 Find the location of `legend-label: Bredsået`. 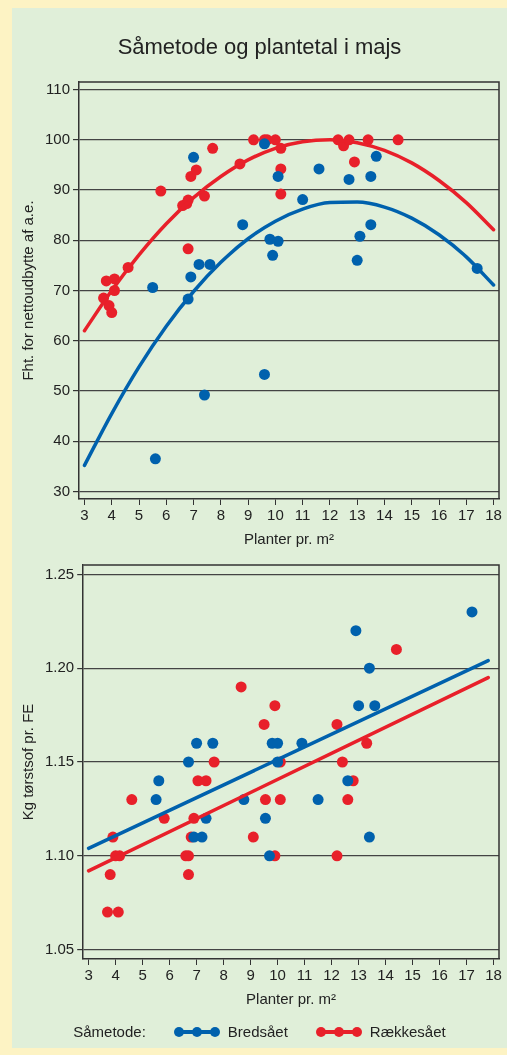

legend-label: Bredsået is located at coordinates (257, 1031).